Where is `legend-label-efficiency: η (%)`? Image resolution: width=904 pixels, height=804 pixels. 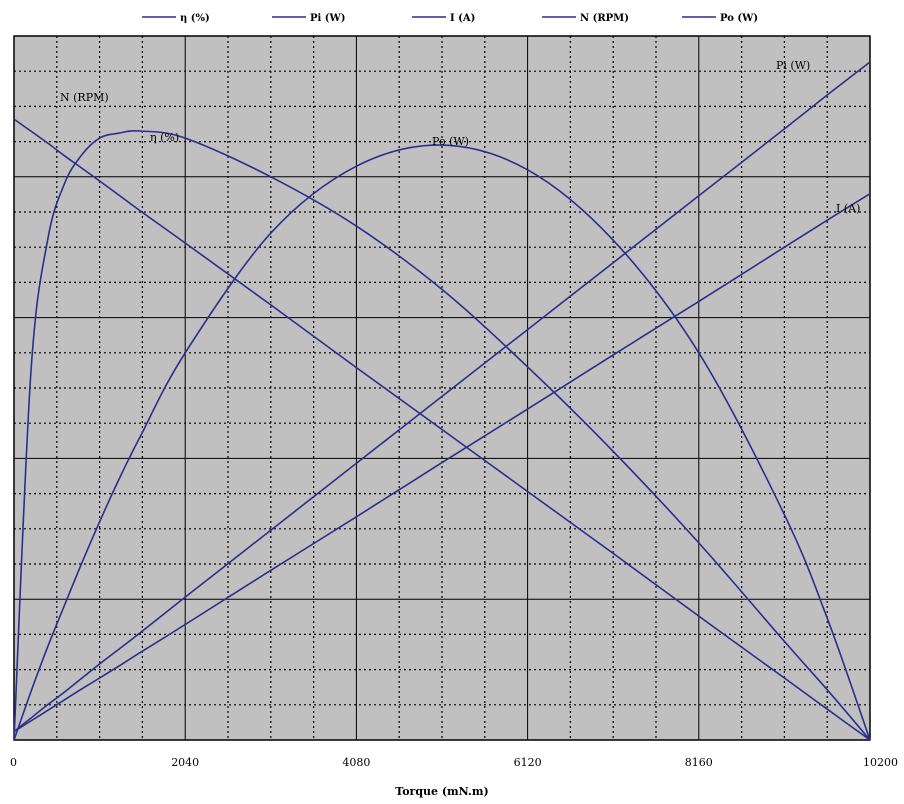 legend-label-efficiency: η (%) is located at coordinates (195, 18).